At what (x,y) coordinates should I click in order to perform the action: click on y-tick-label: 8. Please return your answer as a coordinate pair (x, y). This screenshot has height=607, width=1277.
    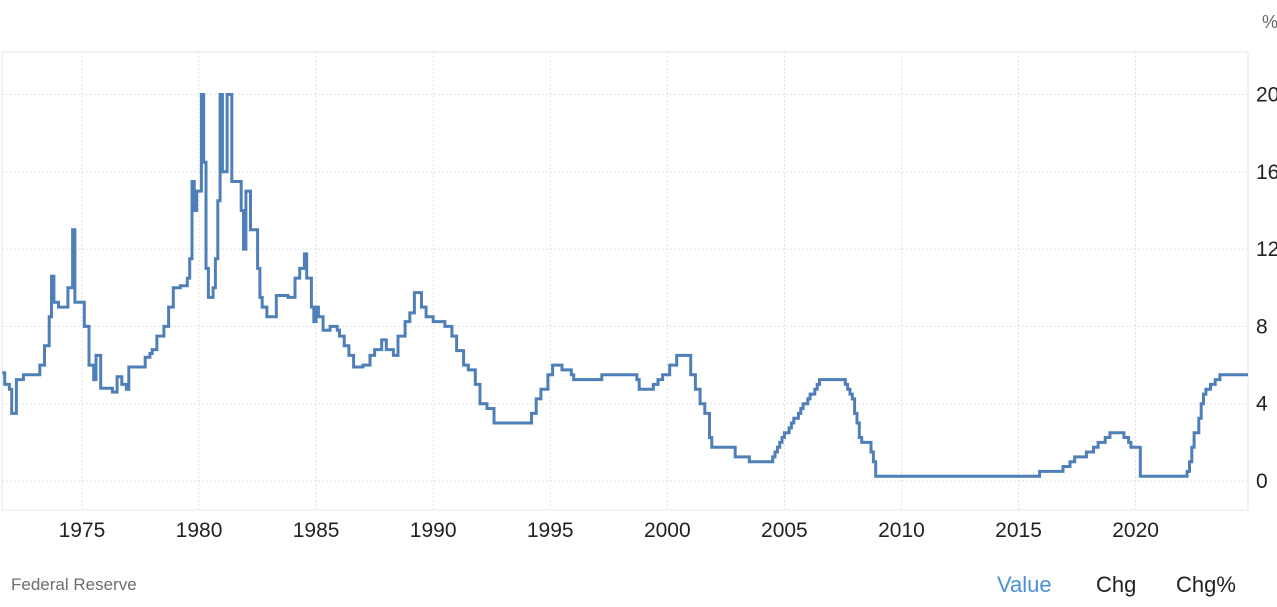
    Looking at the image, I should click on (1262, 326).